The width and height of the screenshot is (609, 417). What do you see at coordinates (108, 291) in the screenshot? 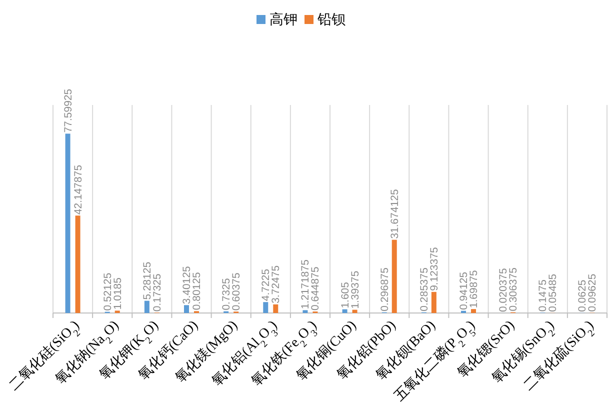
I see `data-label: 0.52125` at bounding box center [108, 291].